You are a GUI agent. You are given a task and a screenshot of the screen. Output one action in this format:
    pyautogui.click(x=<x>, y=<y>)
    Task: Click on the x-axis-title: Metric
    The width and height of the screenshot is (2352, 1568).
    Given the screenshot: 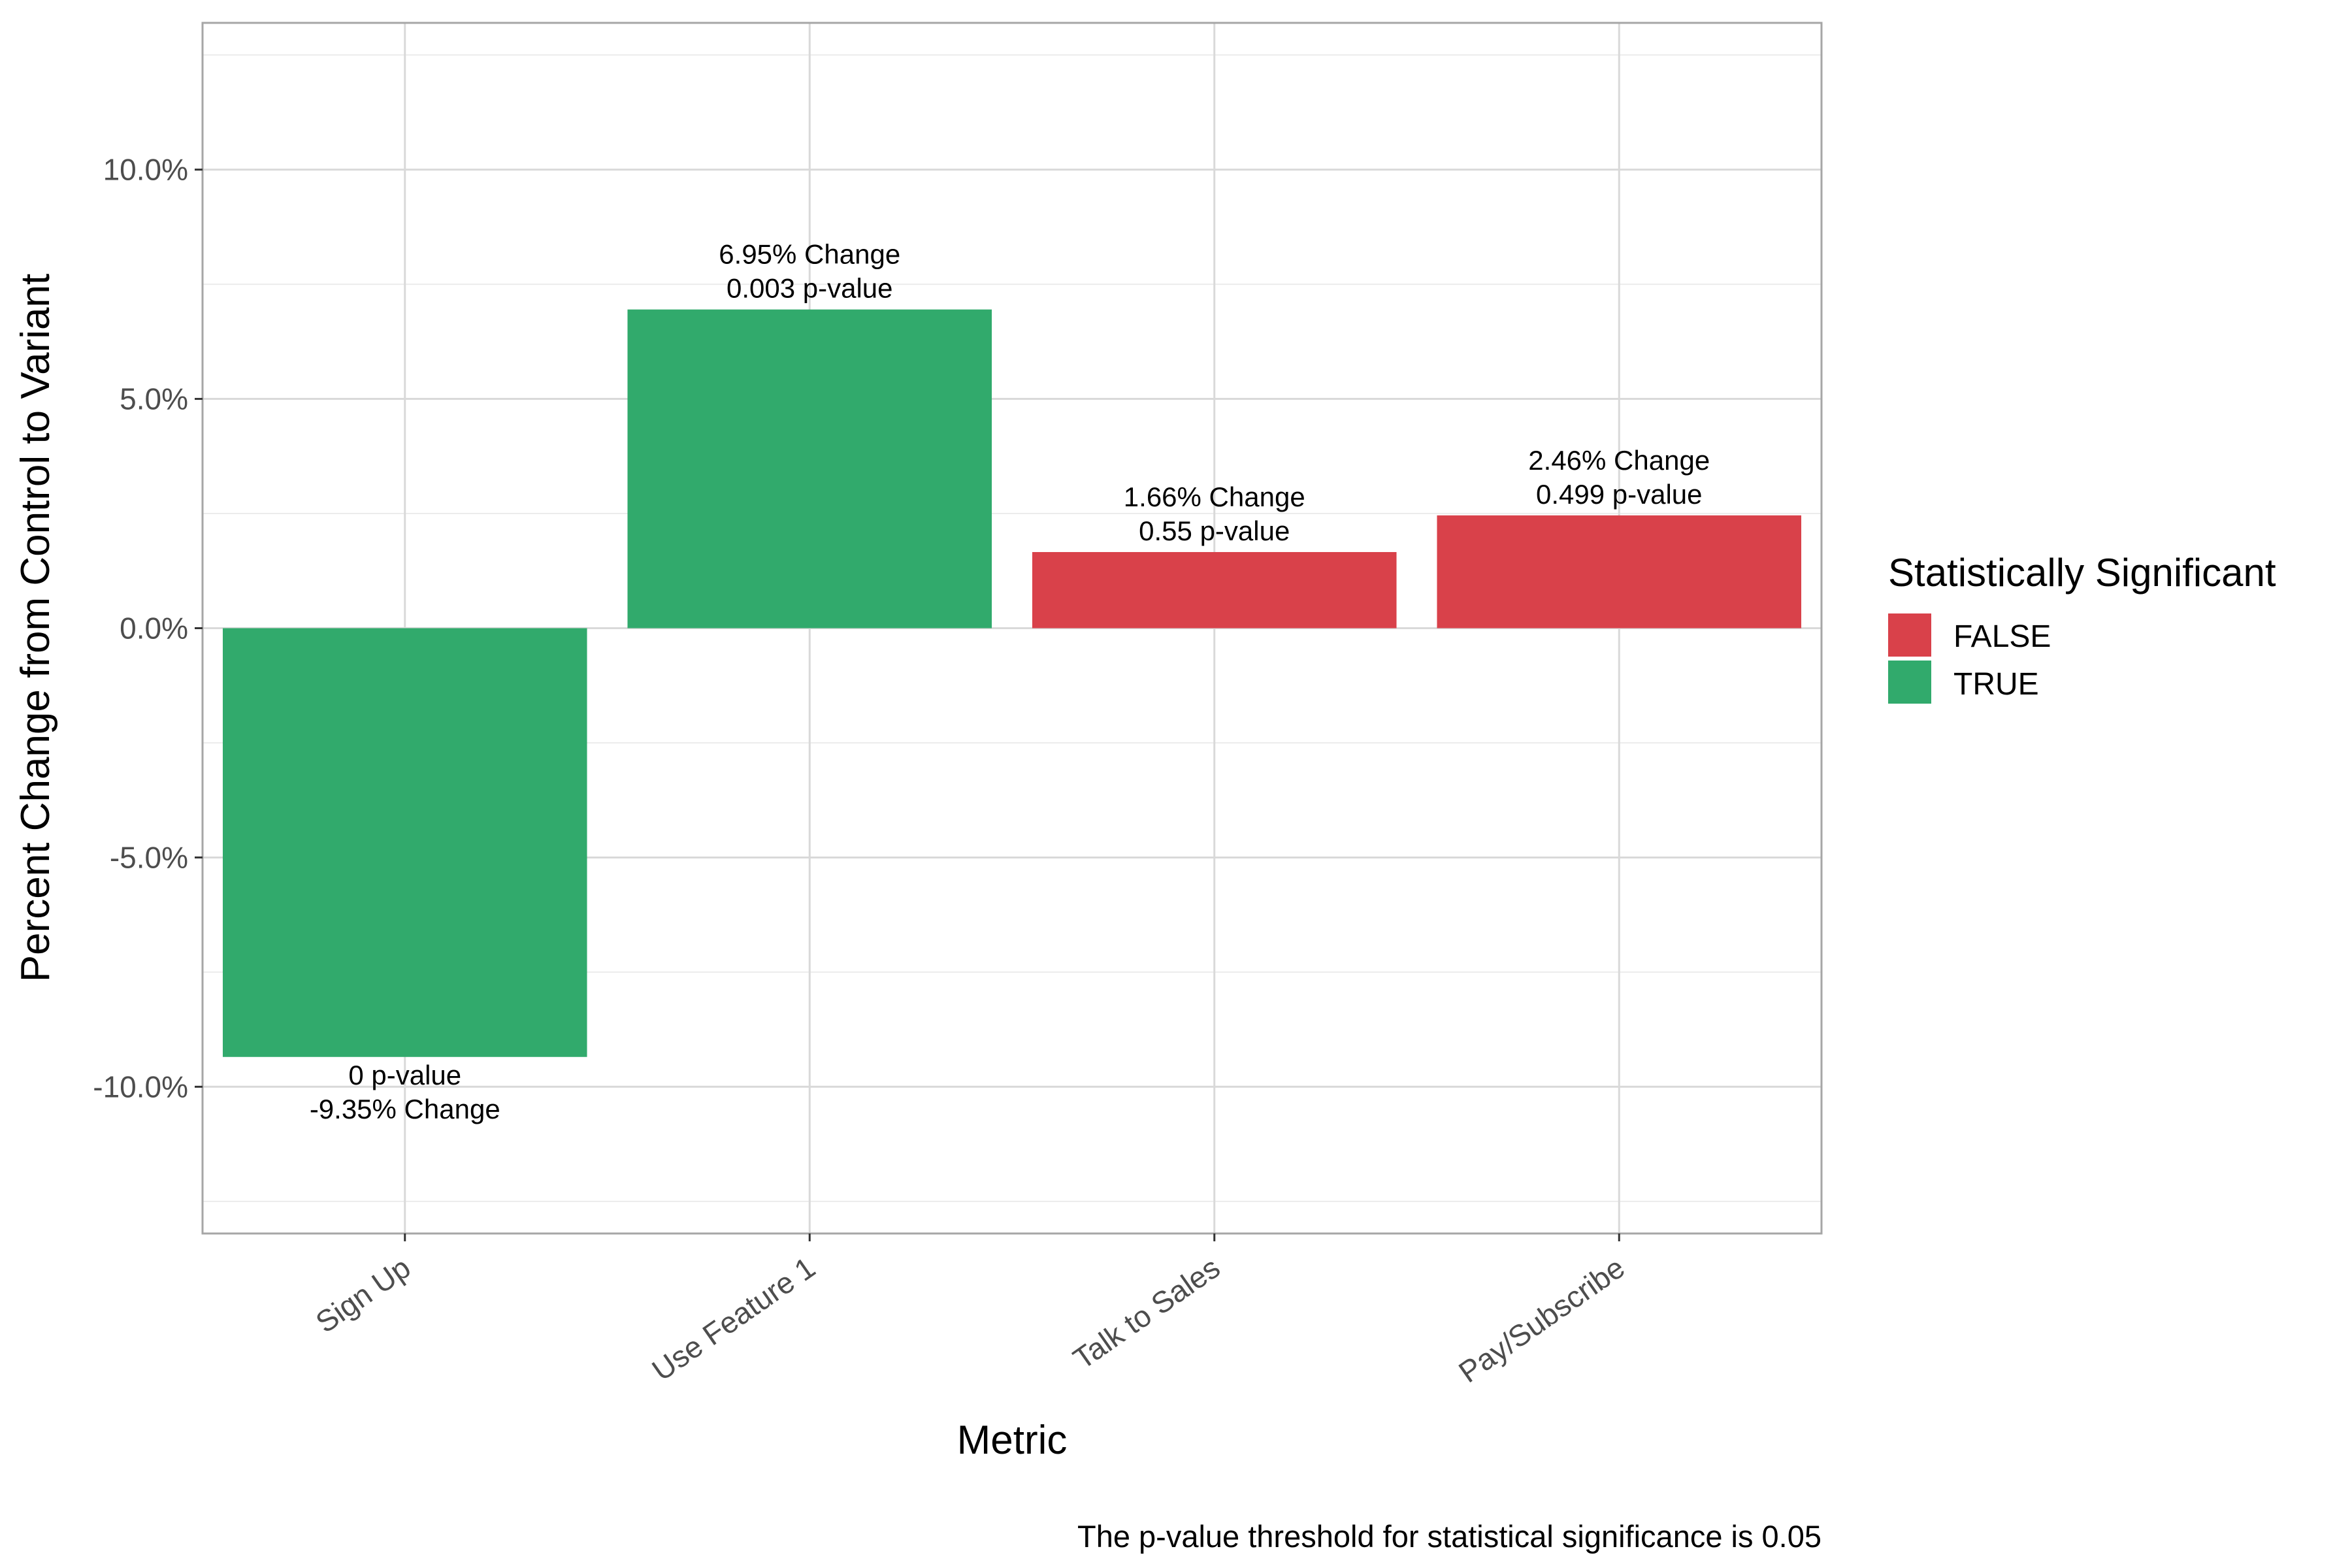 What is the action you would take?
    pyautogui.click(x=1012, y=1440)
    